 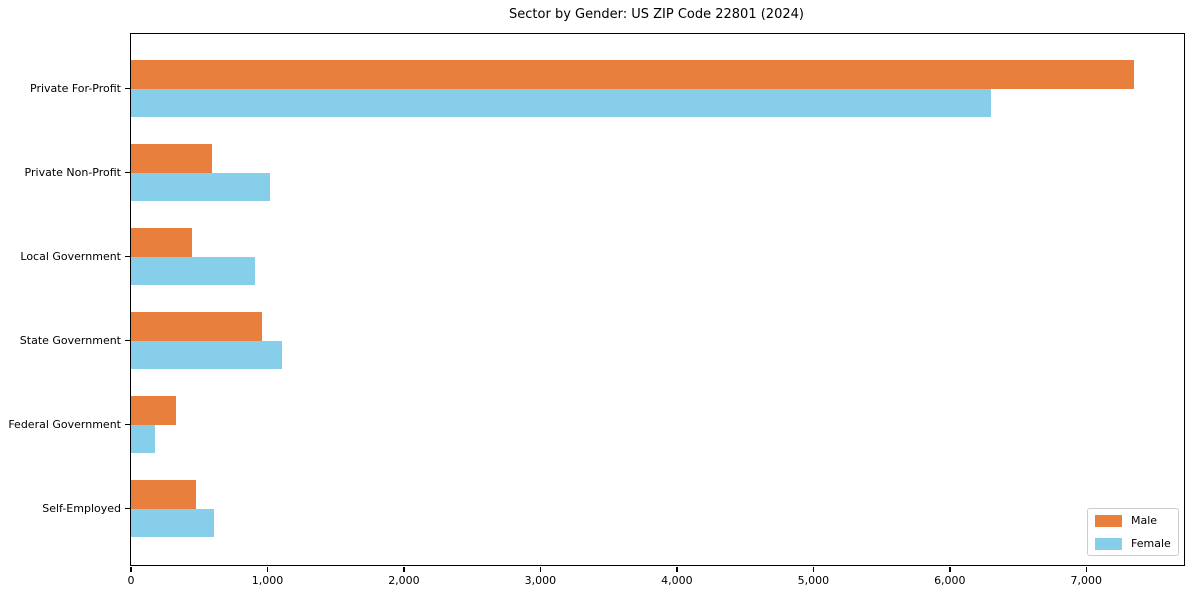 I want to click on legend-label-male: Male, so click(x=1144, y=520).